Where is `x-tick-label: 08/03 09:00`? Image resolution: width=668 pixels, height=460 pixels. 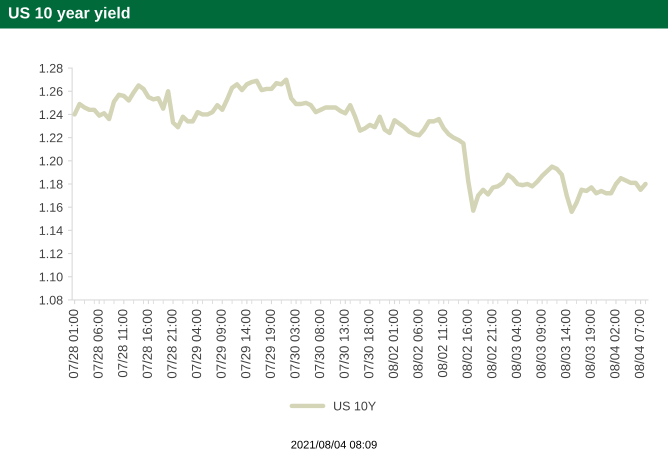 x-tick-label: 08/03 09:00 is located at coordinates (541, 343).